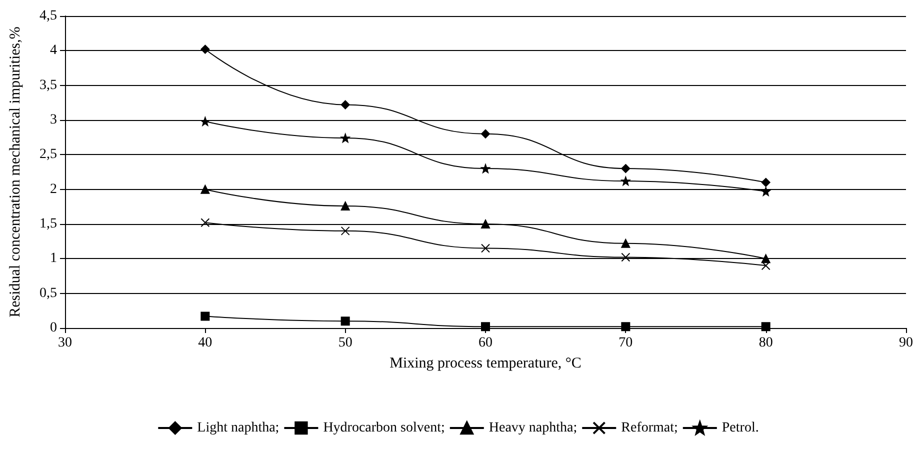 The height and width of the screenshot is (450, 916). I want to click on x-tick-label: 40, so click(205, 343).